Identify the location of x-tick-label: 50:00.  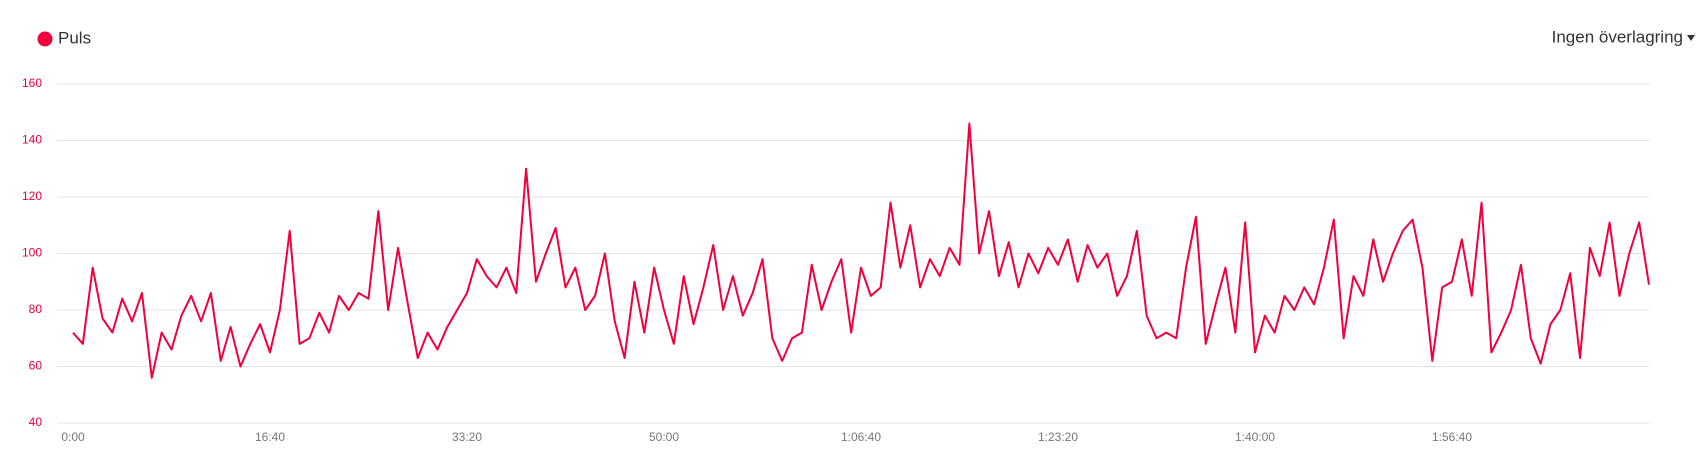
(664, 437).